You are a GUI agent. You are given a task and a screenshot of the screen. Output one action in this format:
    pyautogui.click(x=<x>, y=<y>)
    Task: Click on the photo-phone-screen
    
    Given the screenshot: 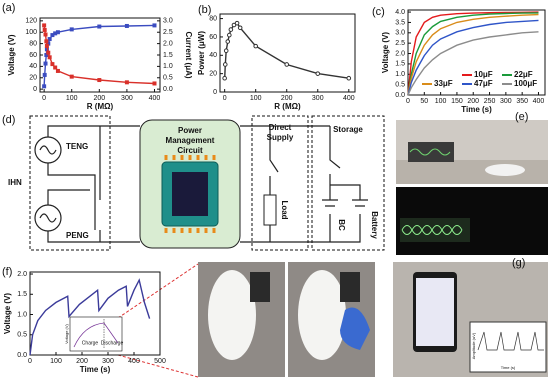 What is the action you would take?
    pyautogui.click(x=435, y=312)
    